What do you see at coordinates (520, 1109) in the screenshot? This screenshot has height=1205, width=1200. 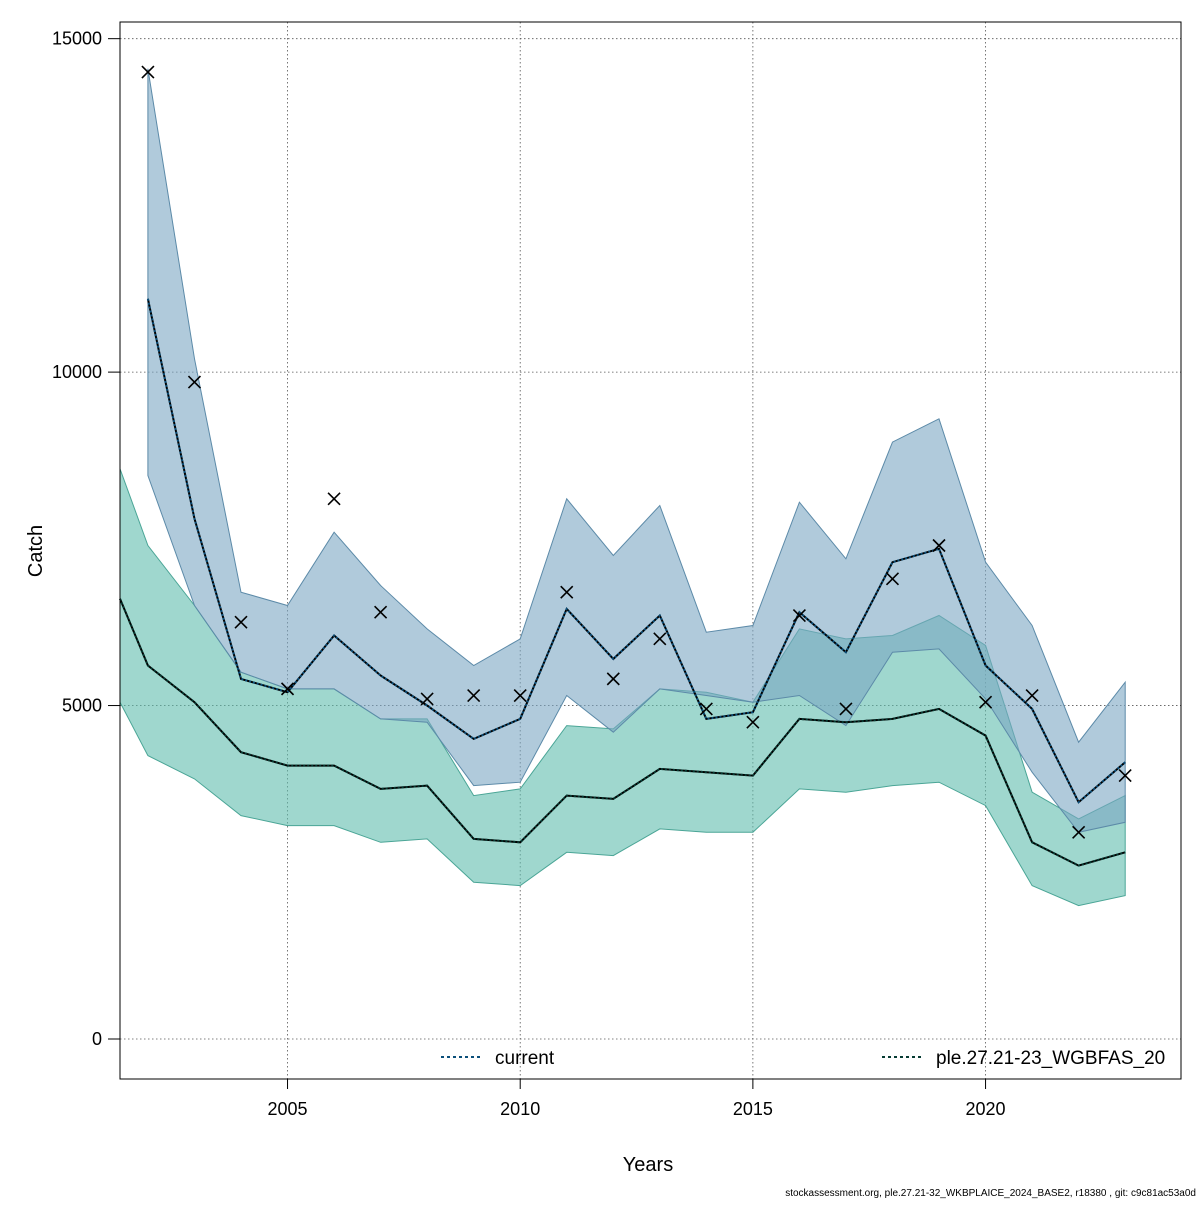 I see `x-tick-label: 2010` at bounding box center [520, 1109].